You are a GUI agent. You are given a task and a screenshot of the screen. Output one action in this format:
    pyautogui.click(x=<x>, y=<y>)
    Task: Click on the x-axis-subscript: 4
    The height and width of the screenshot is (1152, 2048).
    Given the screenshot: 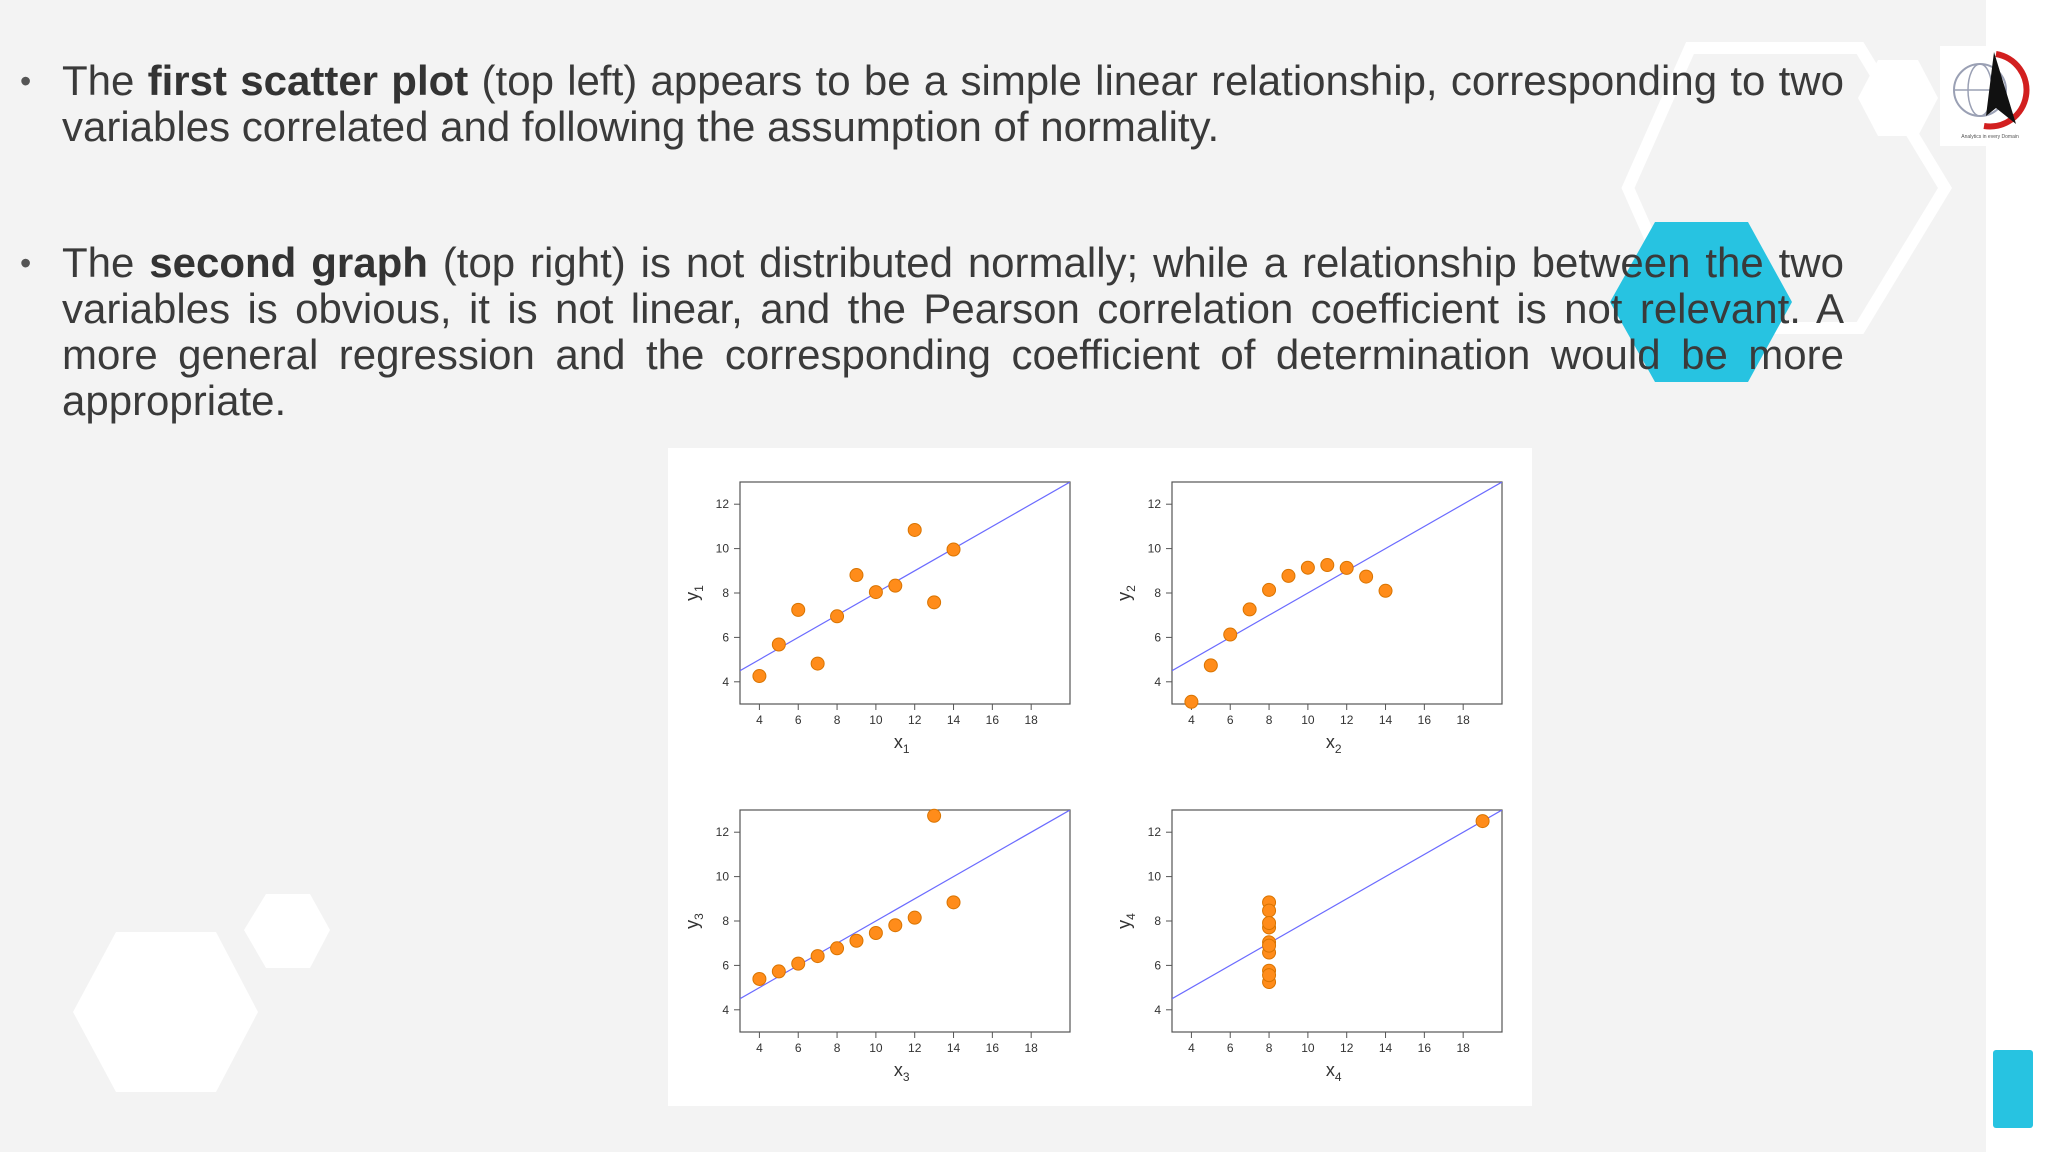 What is the action you would take?
    pyautogui.click(x=1338, y=1077)
    